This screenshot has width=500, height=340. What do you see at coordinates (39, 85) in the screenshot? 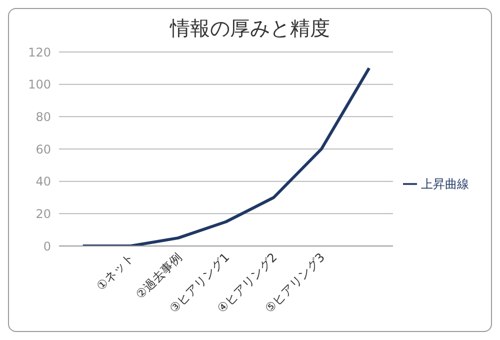
I see `y-tick-label: 100` at bounding box center [39, 85].